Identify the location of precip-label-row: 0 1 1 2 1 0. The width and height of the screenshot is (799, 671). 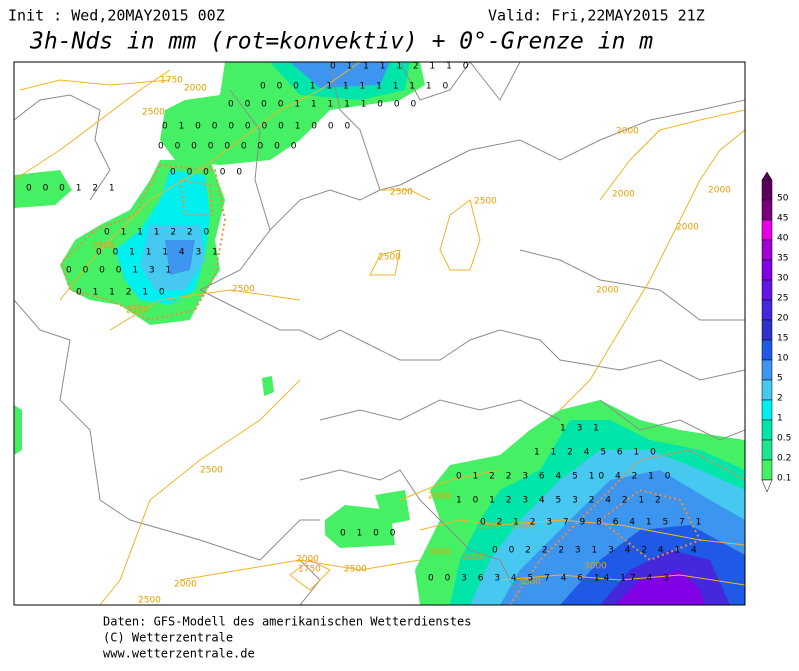
(122, 293).